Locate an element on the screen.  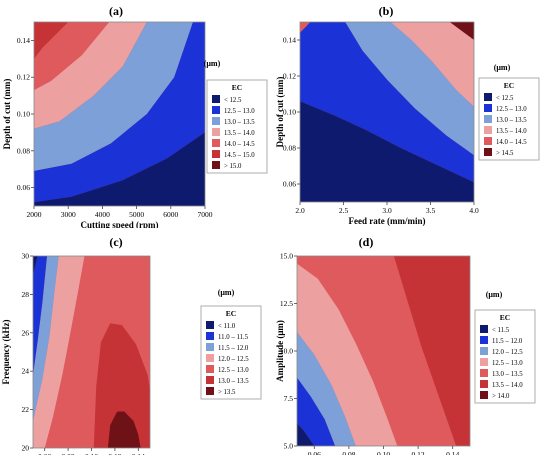
y-tick-label-b-1: 0.08 is located at coordinates (289, 148).